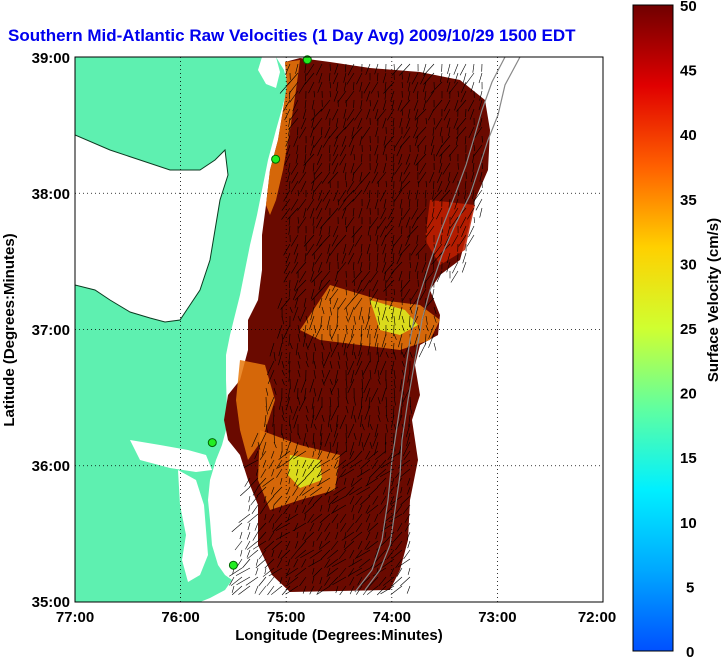 This screenshot has height=664, width=724. Describe the element at coordinates (688, 458) in the screenshot. I see `colorbar-tick-label: 15` at that location.